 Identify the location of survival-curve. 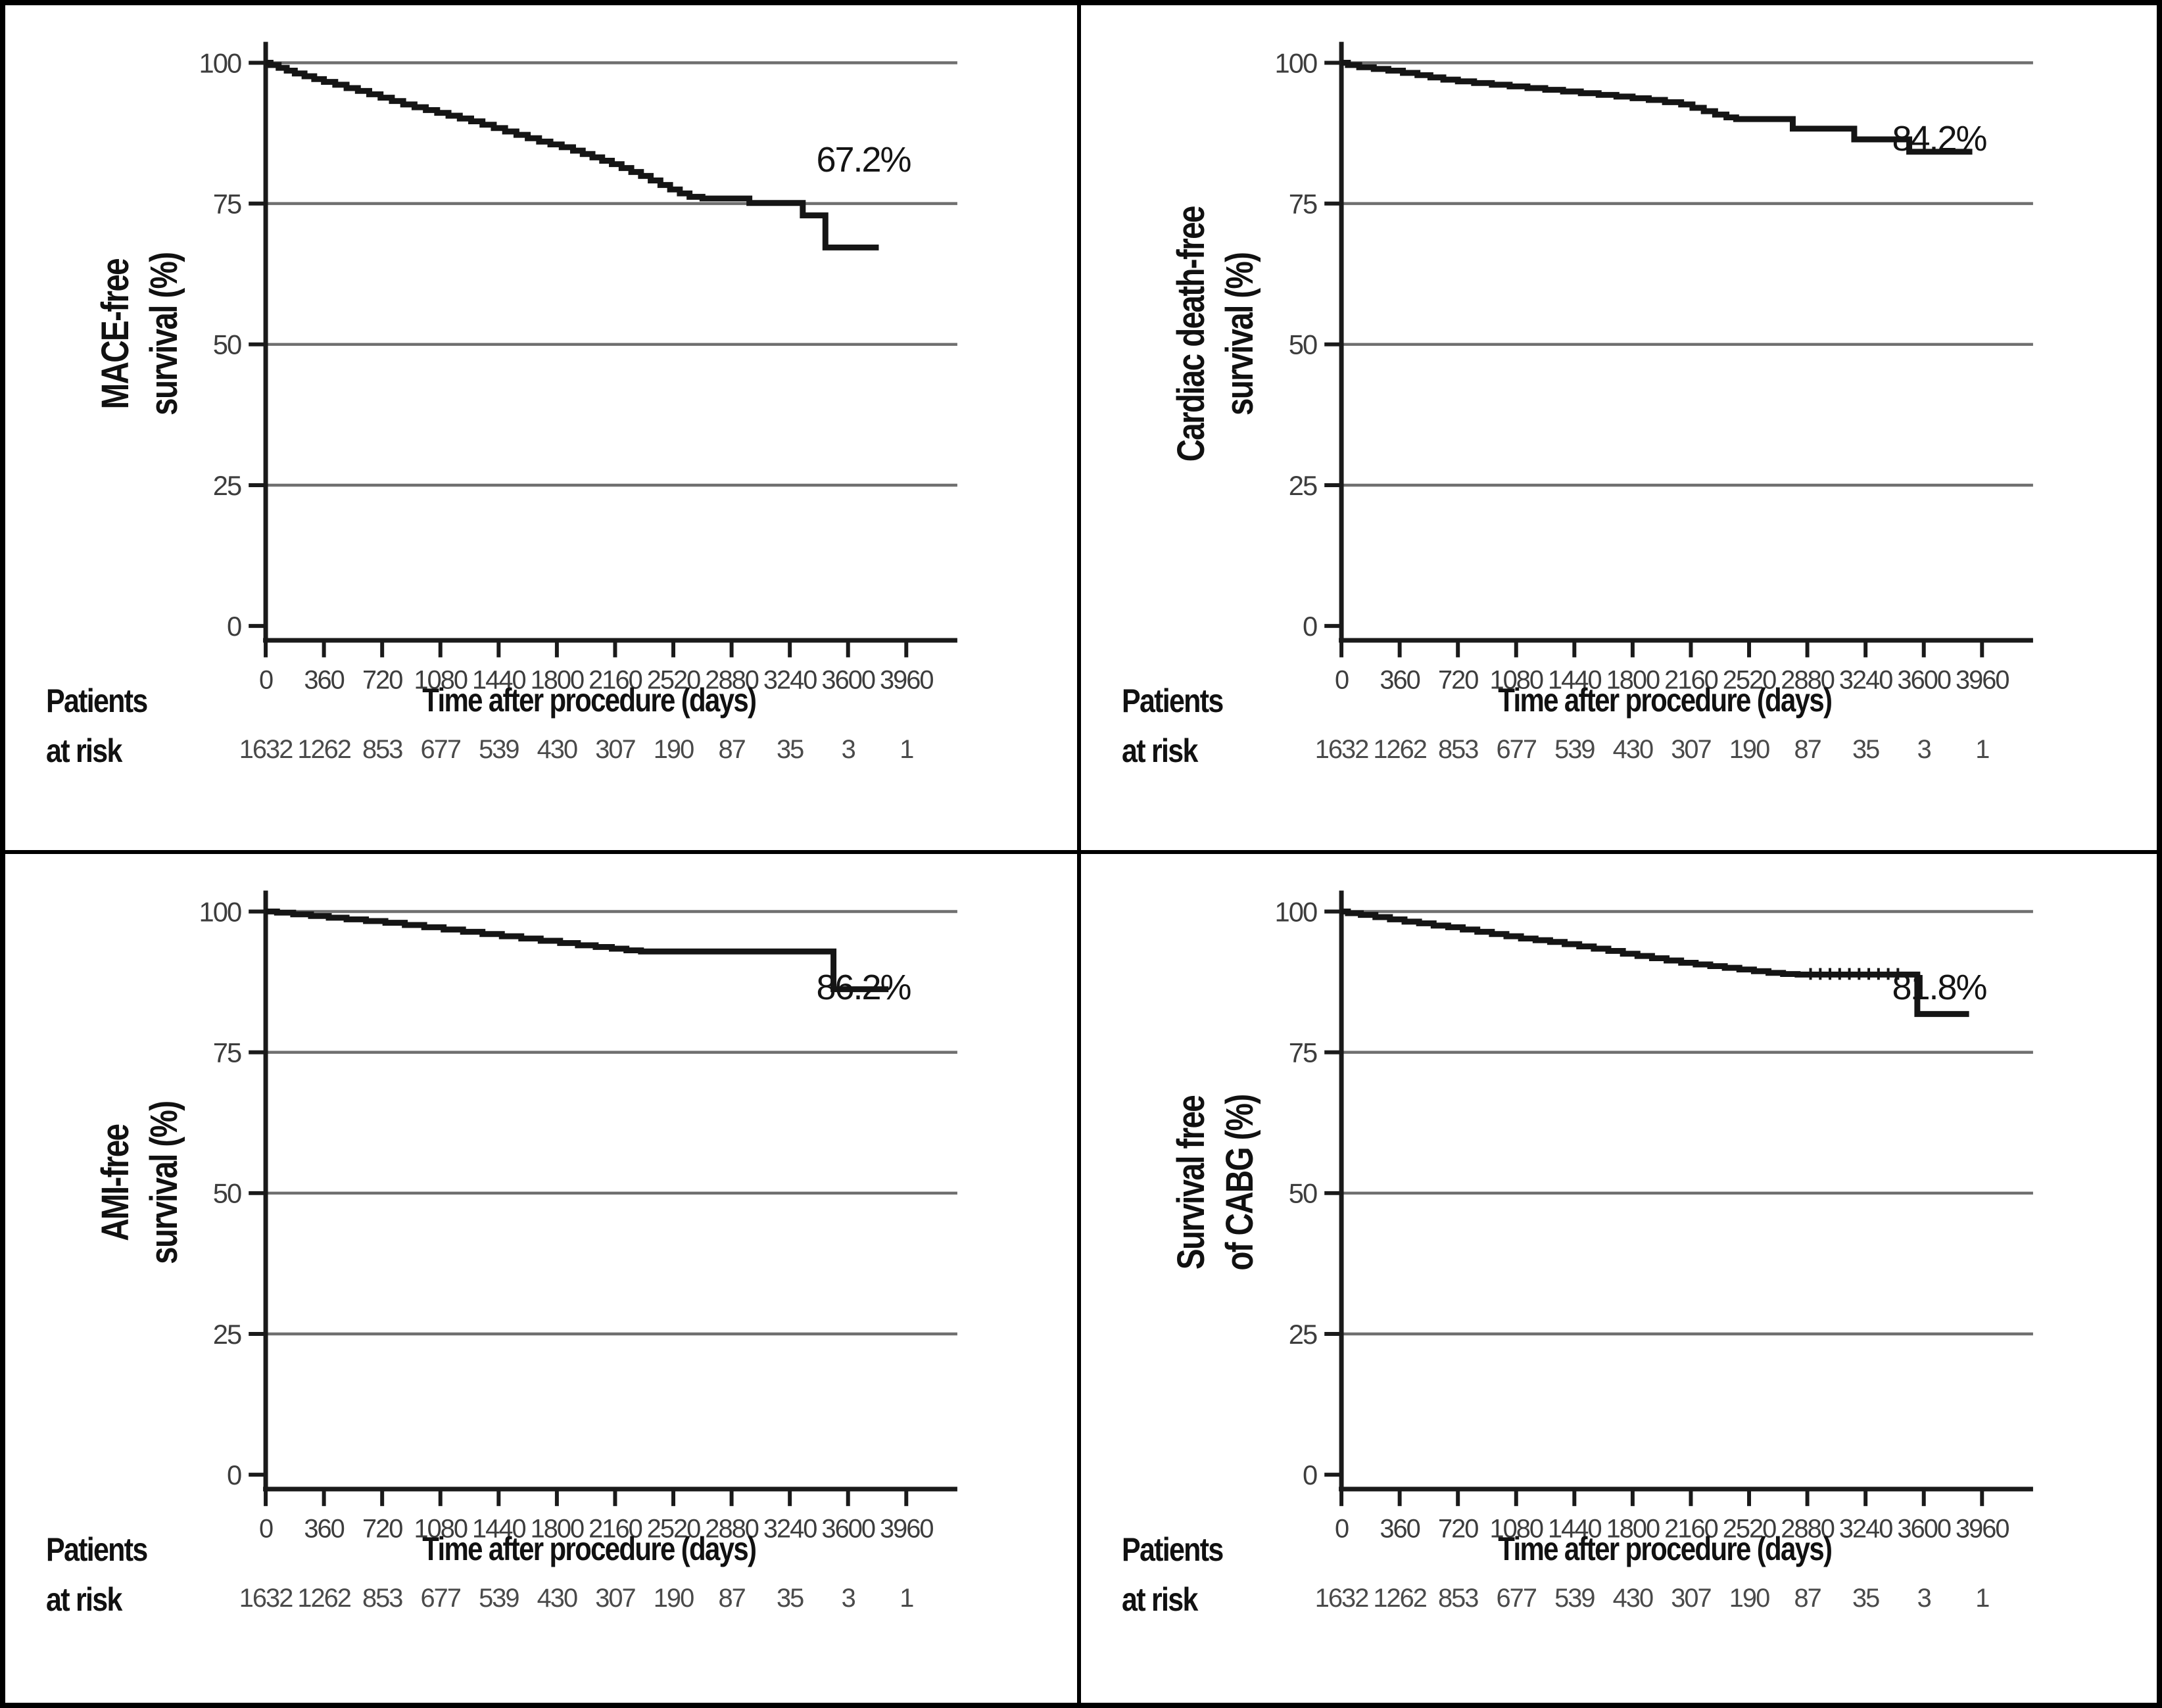
(577, 950).